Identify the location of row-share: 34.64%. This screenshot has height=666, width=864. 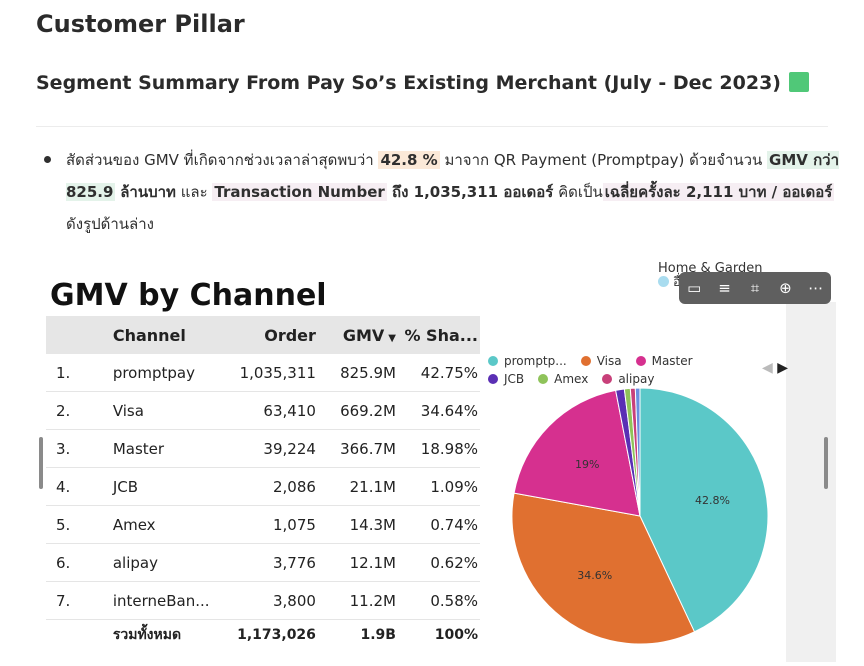
(449, 410).